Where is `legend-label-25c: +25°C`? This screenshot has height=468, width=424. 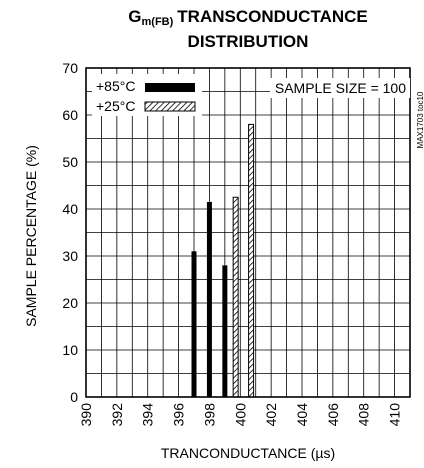
legend-label-25c: +25°C is located at coordinates (115, 106).